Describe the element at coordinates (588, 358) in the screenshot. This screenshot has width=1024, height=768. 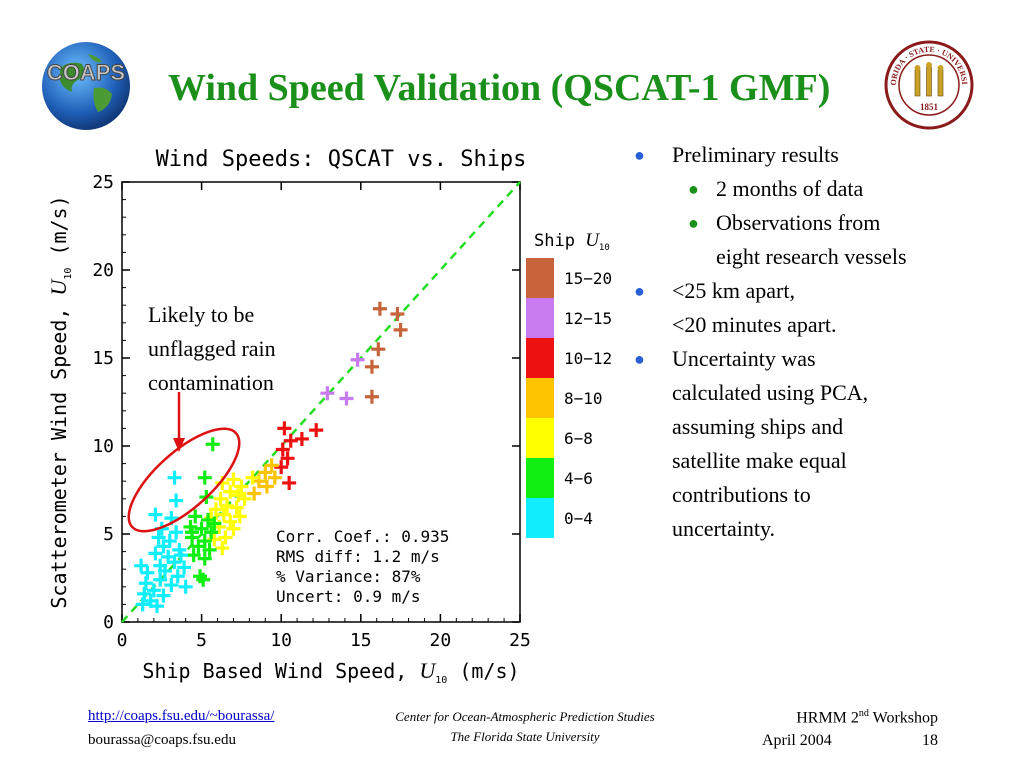
I see `legend-label: 10−12` at that location.